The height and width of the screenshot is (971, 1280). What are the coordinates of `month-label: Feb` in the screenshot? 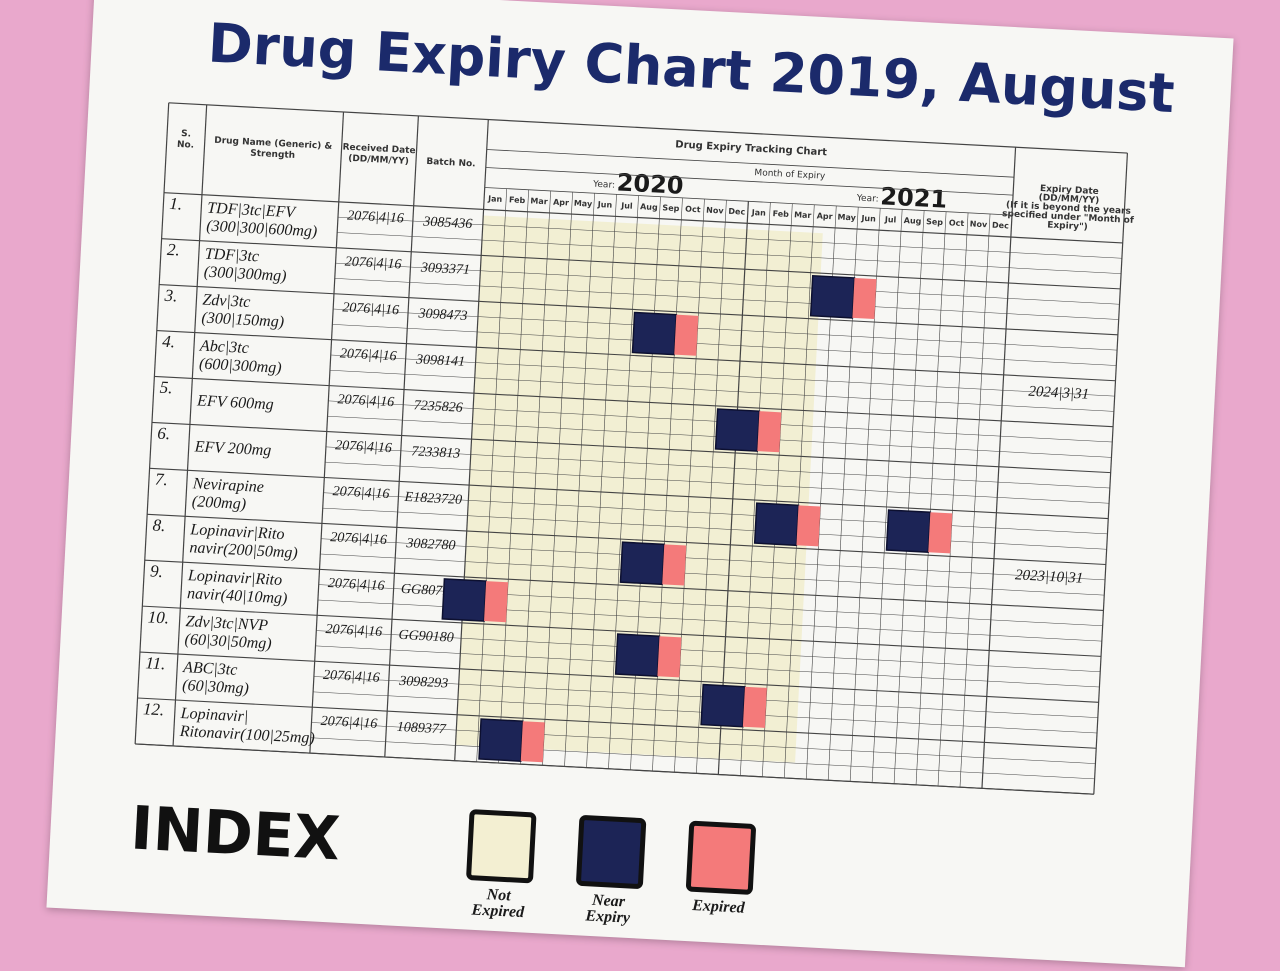 It's located at (780, 214).